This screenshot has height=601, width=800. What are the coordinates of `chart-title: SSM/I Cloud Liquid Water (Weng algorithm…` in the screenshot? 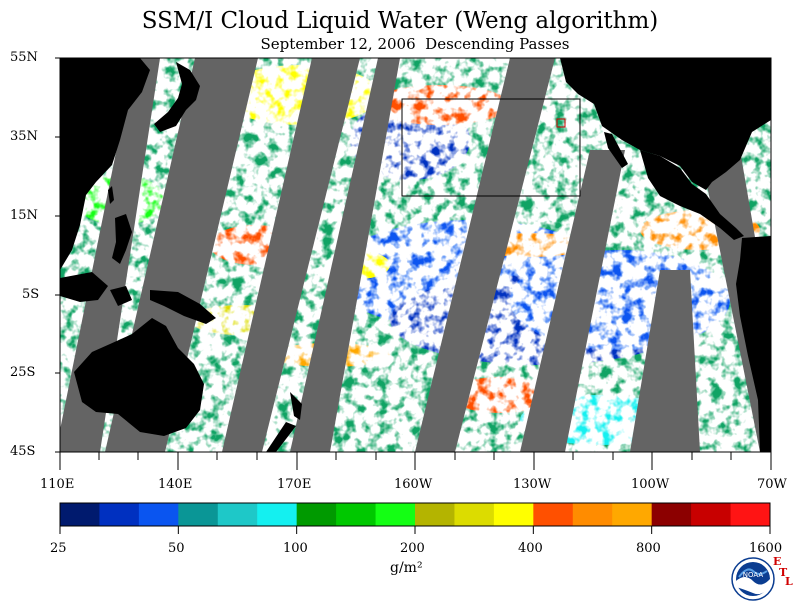 It's located at (400, 21).